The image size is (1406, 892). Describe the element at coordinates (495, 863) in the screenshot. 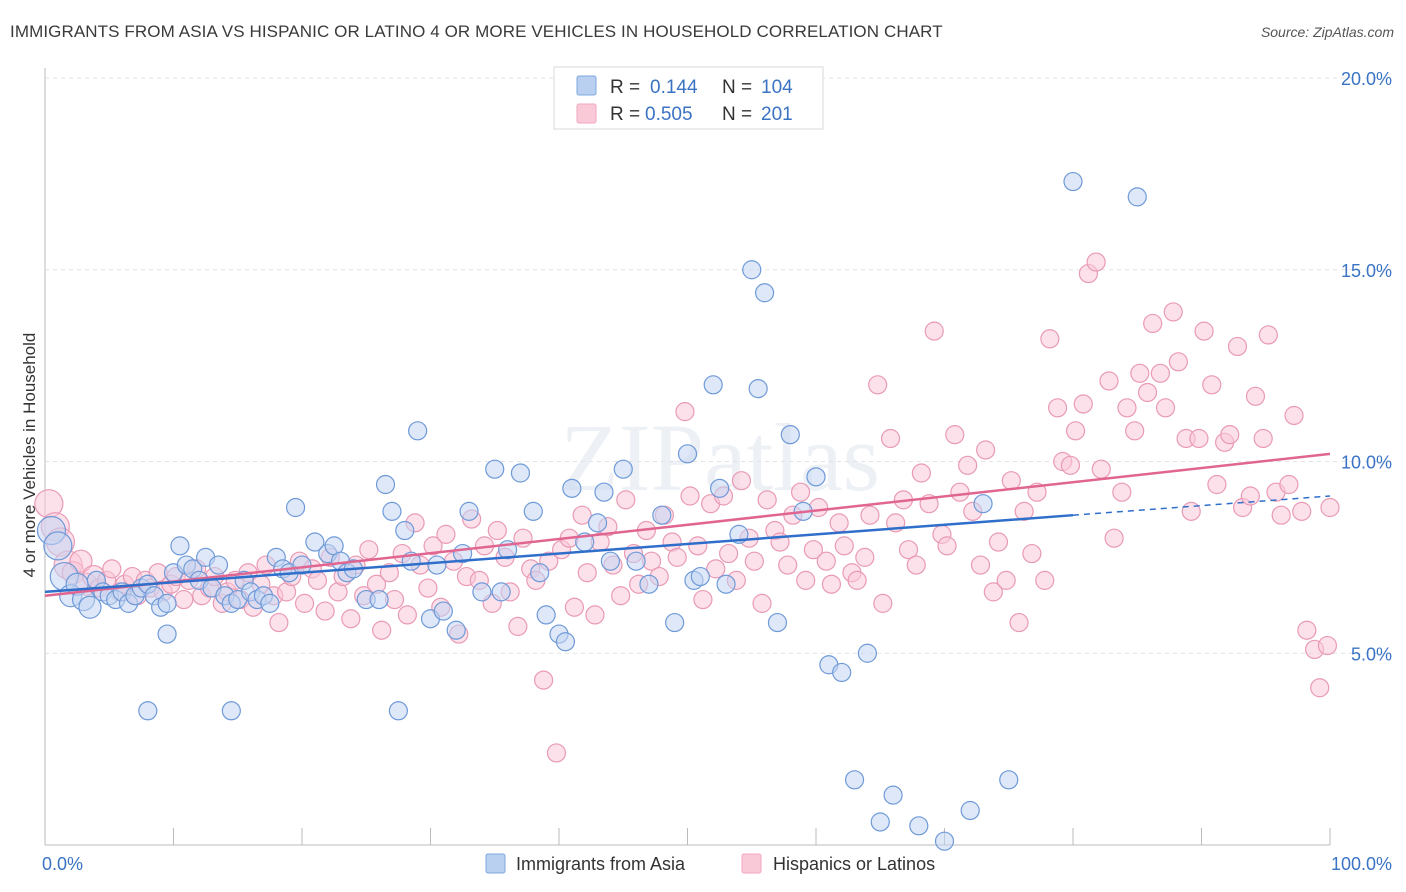

I see `bottom-legend-swatch-asia` at that location.